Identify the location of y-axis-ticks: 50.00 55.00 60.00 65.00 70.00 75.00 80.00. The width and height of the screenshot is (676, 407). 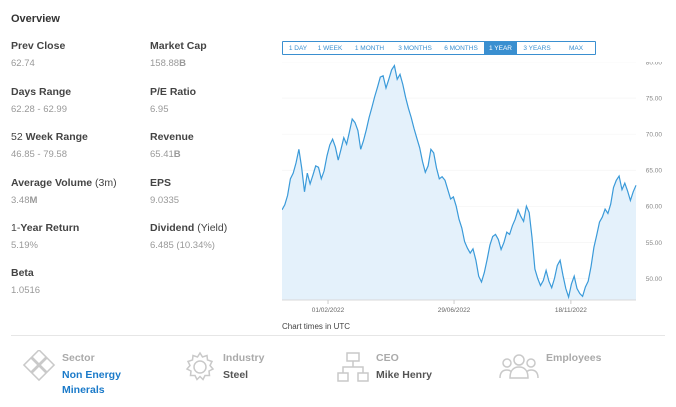
(654, 171).